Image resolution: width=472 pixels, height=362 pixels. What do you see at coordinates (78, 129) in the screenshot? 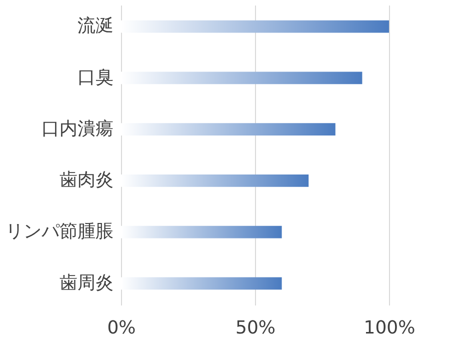
I see `y-tick-label: 口内潰瘍` at bounding box center [78, 129].